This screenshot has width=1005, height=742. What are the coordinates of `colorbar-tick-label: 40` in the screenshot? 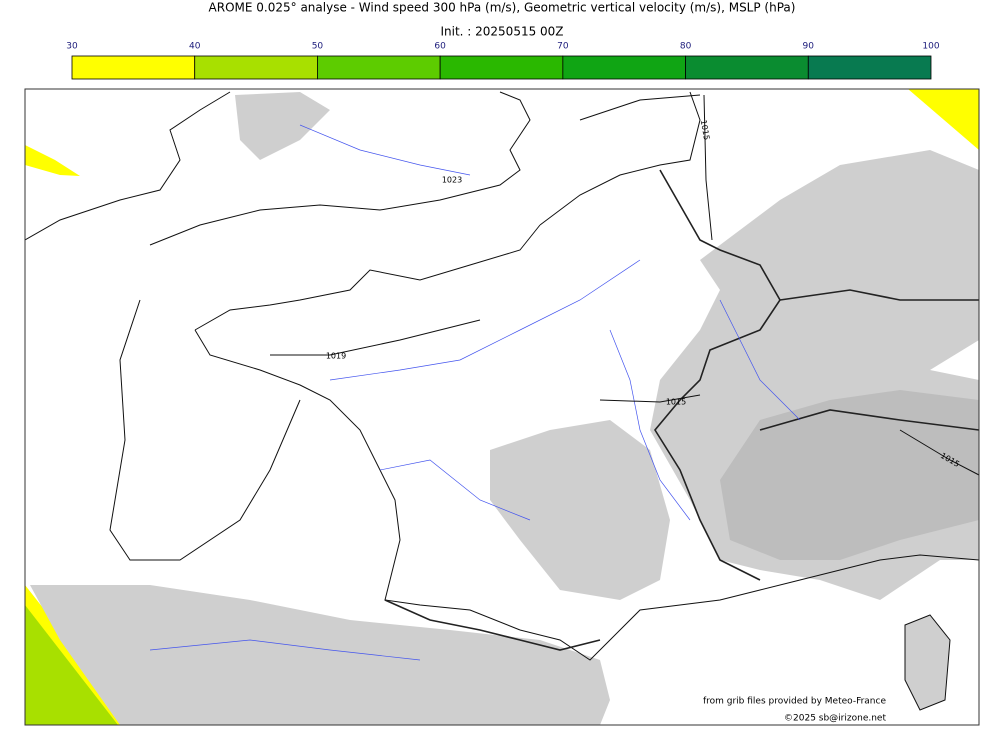 It's located at (195, 47).